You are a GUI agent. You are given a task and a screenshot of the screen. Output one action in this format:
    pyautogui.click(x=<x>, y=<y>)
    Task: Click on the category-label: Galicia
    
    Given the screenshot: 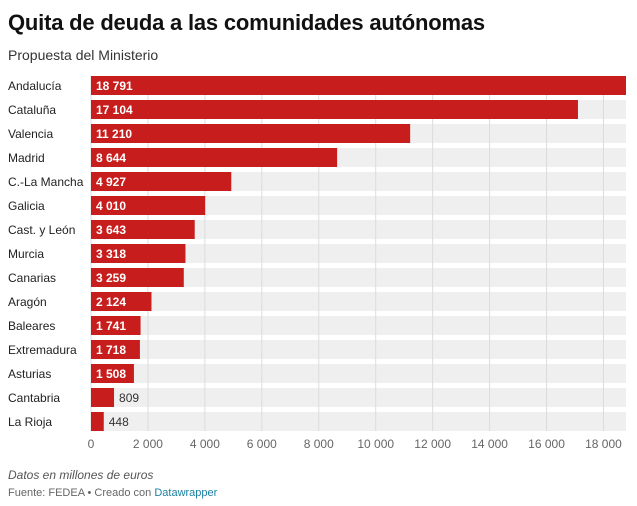 What is the action you would take?
    pyautogui.click(x=26, y=206)
    